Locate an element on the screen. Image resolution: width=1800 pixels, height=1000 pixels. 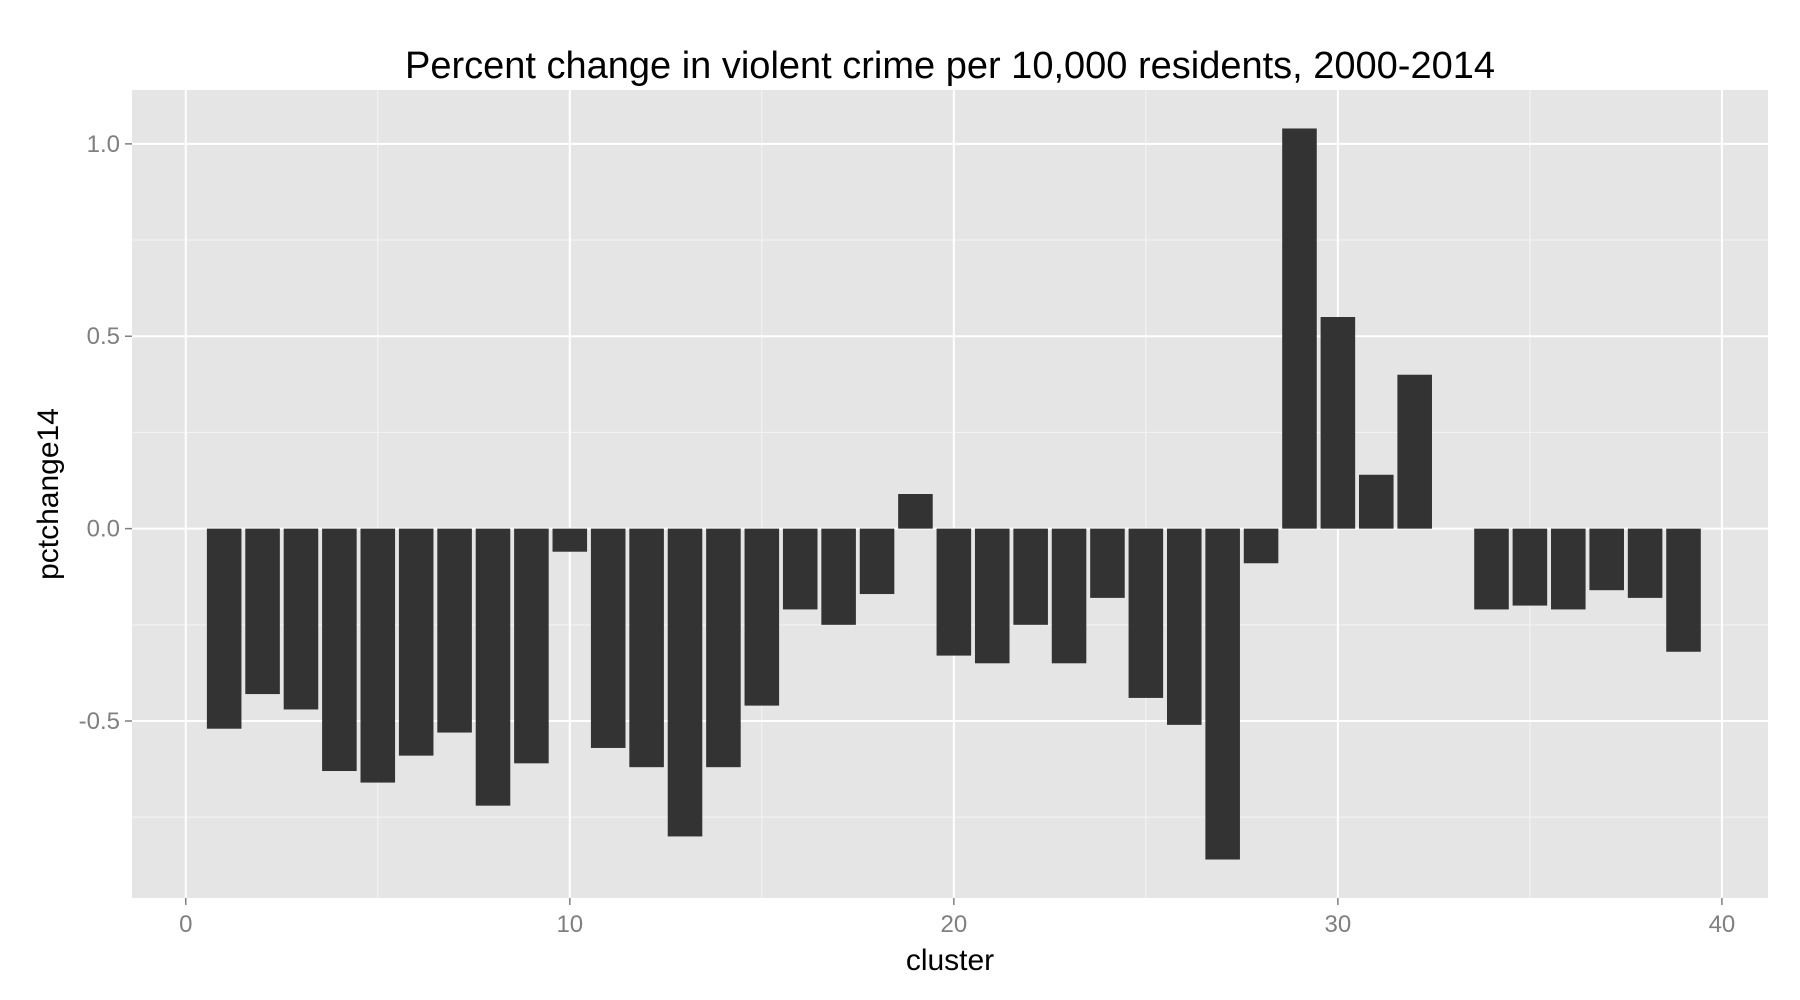
x-tick-label: 0 is located at coordinates (185, 924).